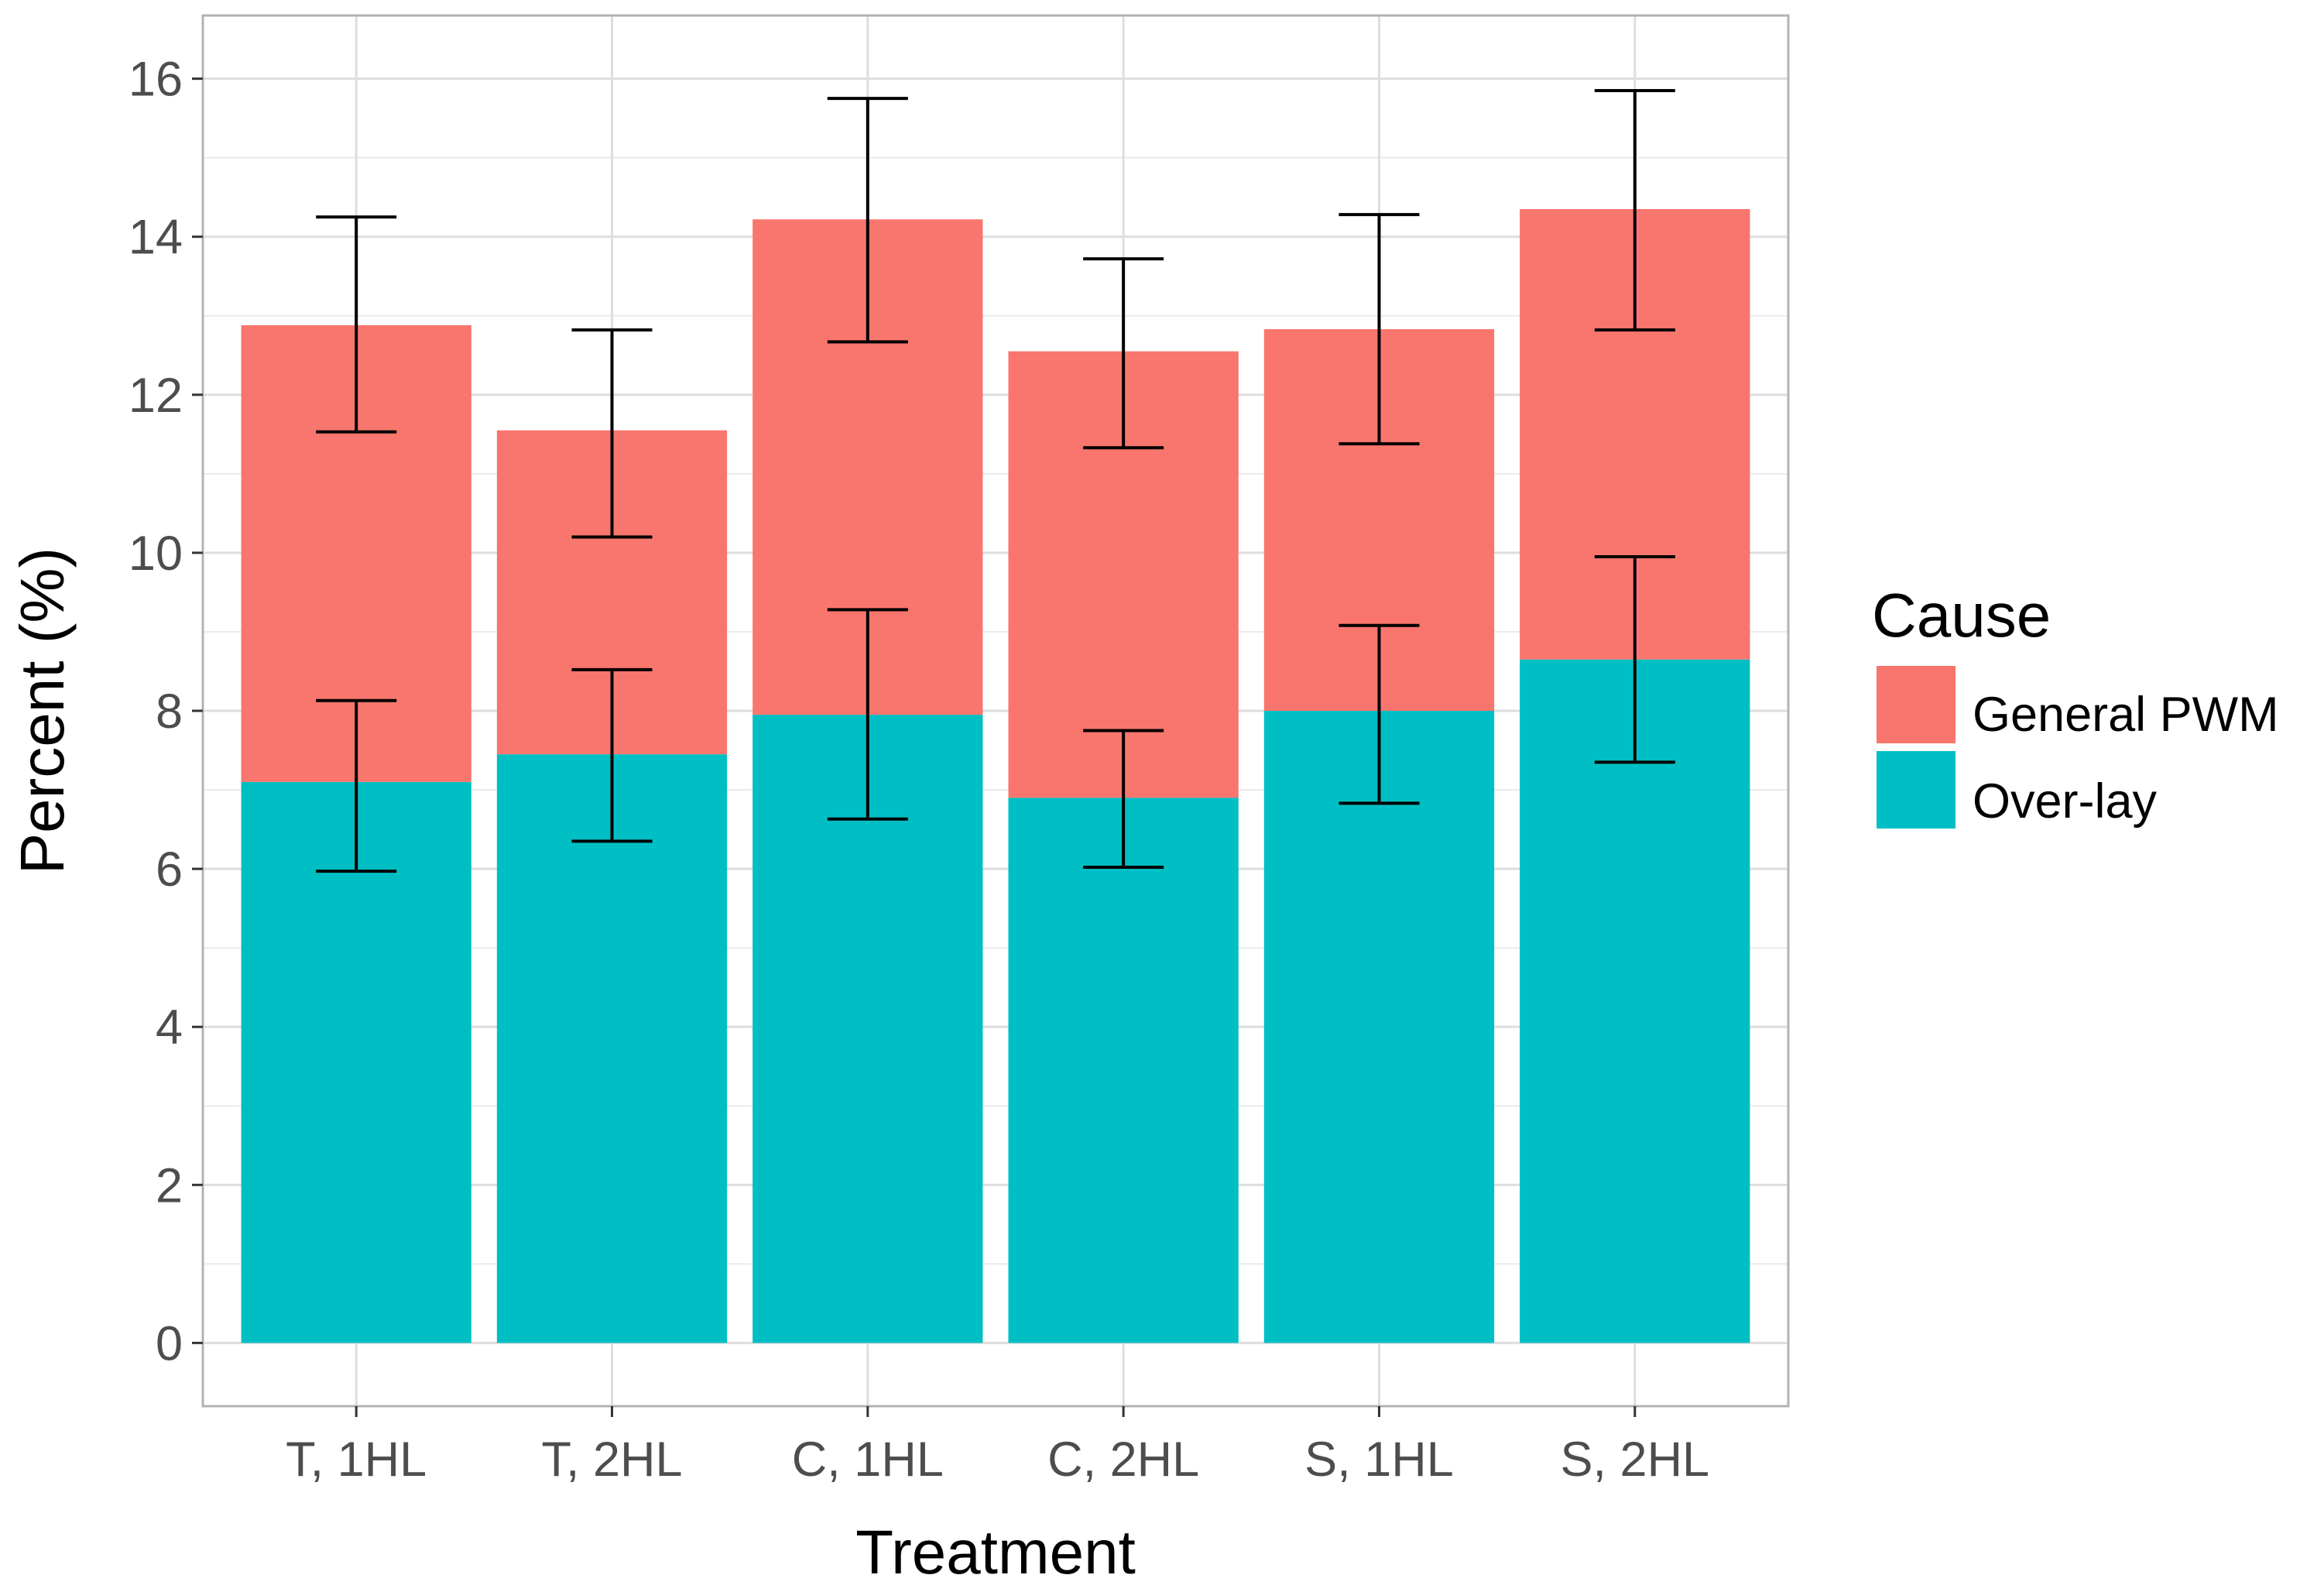 Image resolution: width=2324 pixels, height=1592 pixels. Describe the element at coordinates (2126, 715) in the screenshot. I see `legend-label-general-pwm: General PWM` at that location.